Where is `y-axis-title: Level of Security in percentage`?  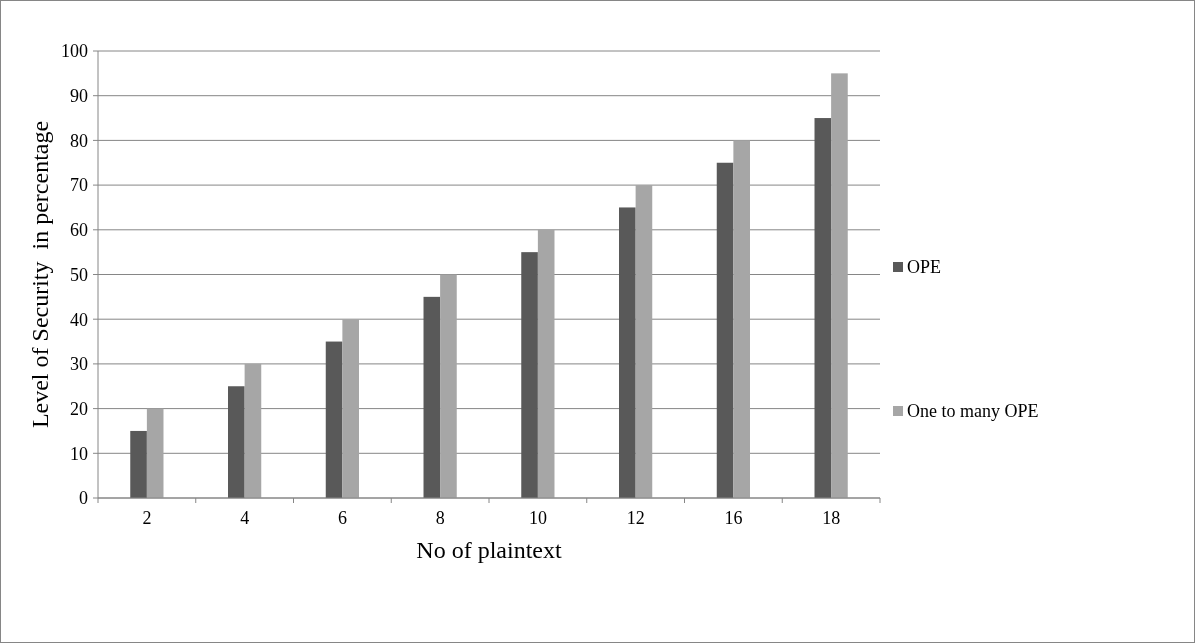 y-axis-title: Level of Security in percentage is located at coordinates (40, 274).